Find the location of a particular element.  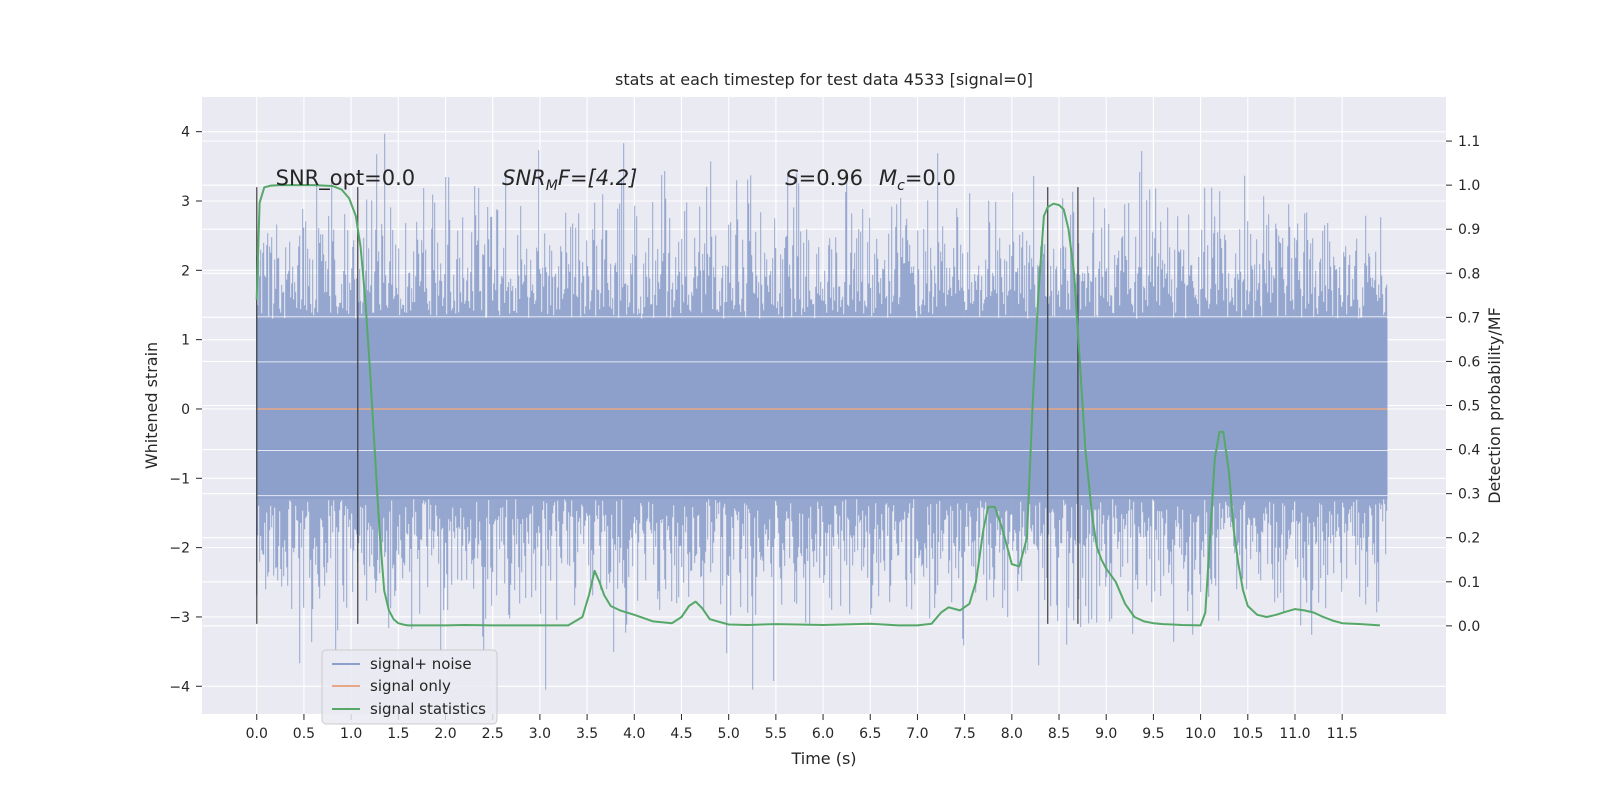

y-right-tick-label-10: 1.0 is located at coordinates (1469, 186).